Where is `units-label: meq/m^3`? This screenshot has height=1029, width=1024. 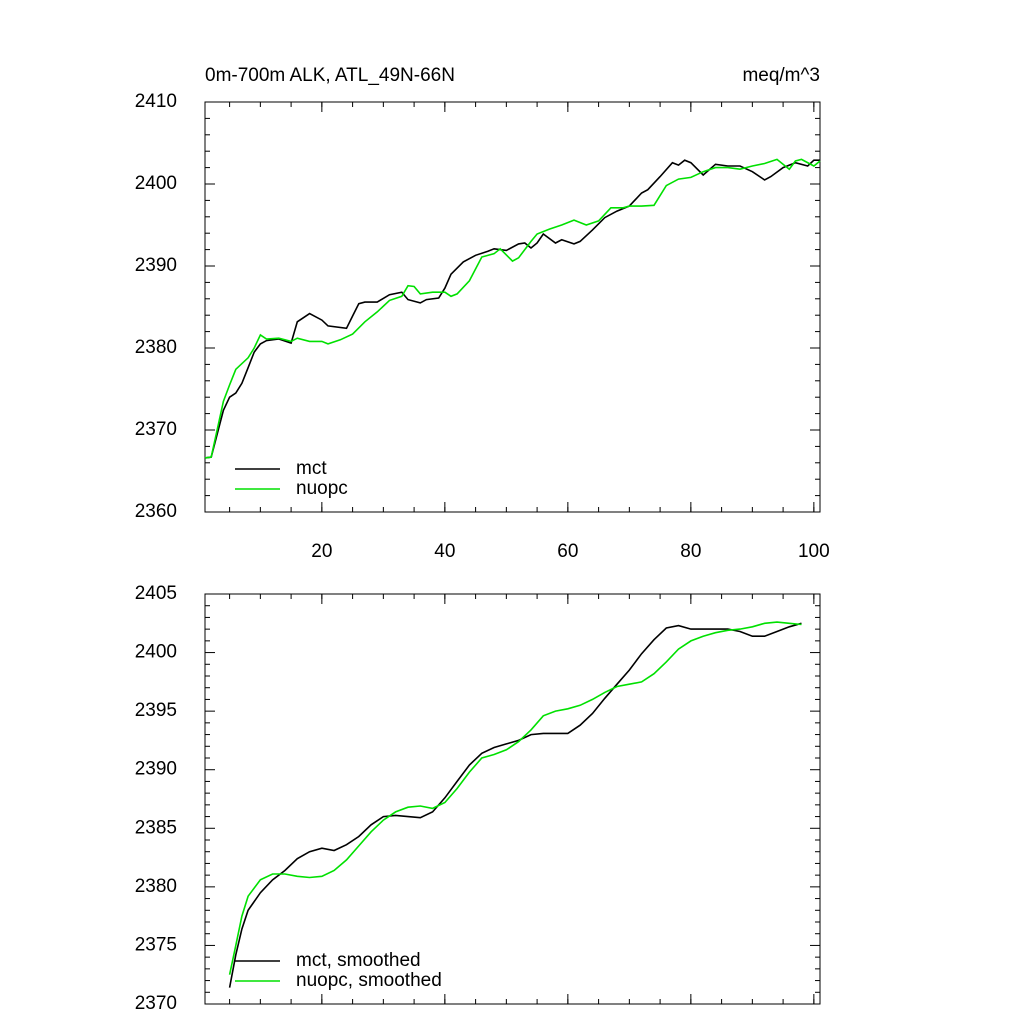
units-label: meq/m^3 is located at coordinates (781, 75).